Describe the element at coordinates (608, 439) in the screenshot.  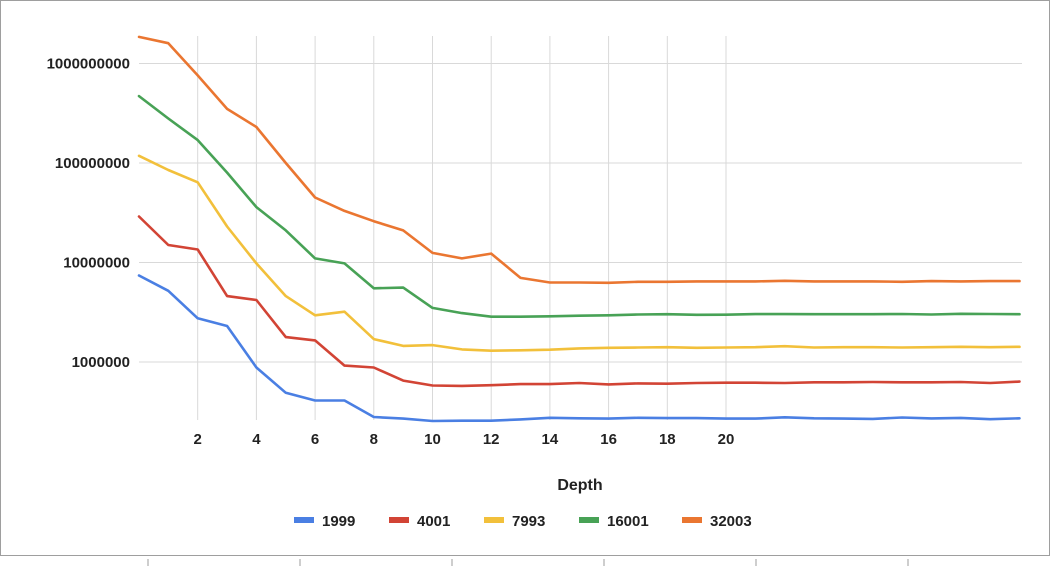
I see `x-tick-label: 16` at that location.